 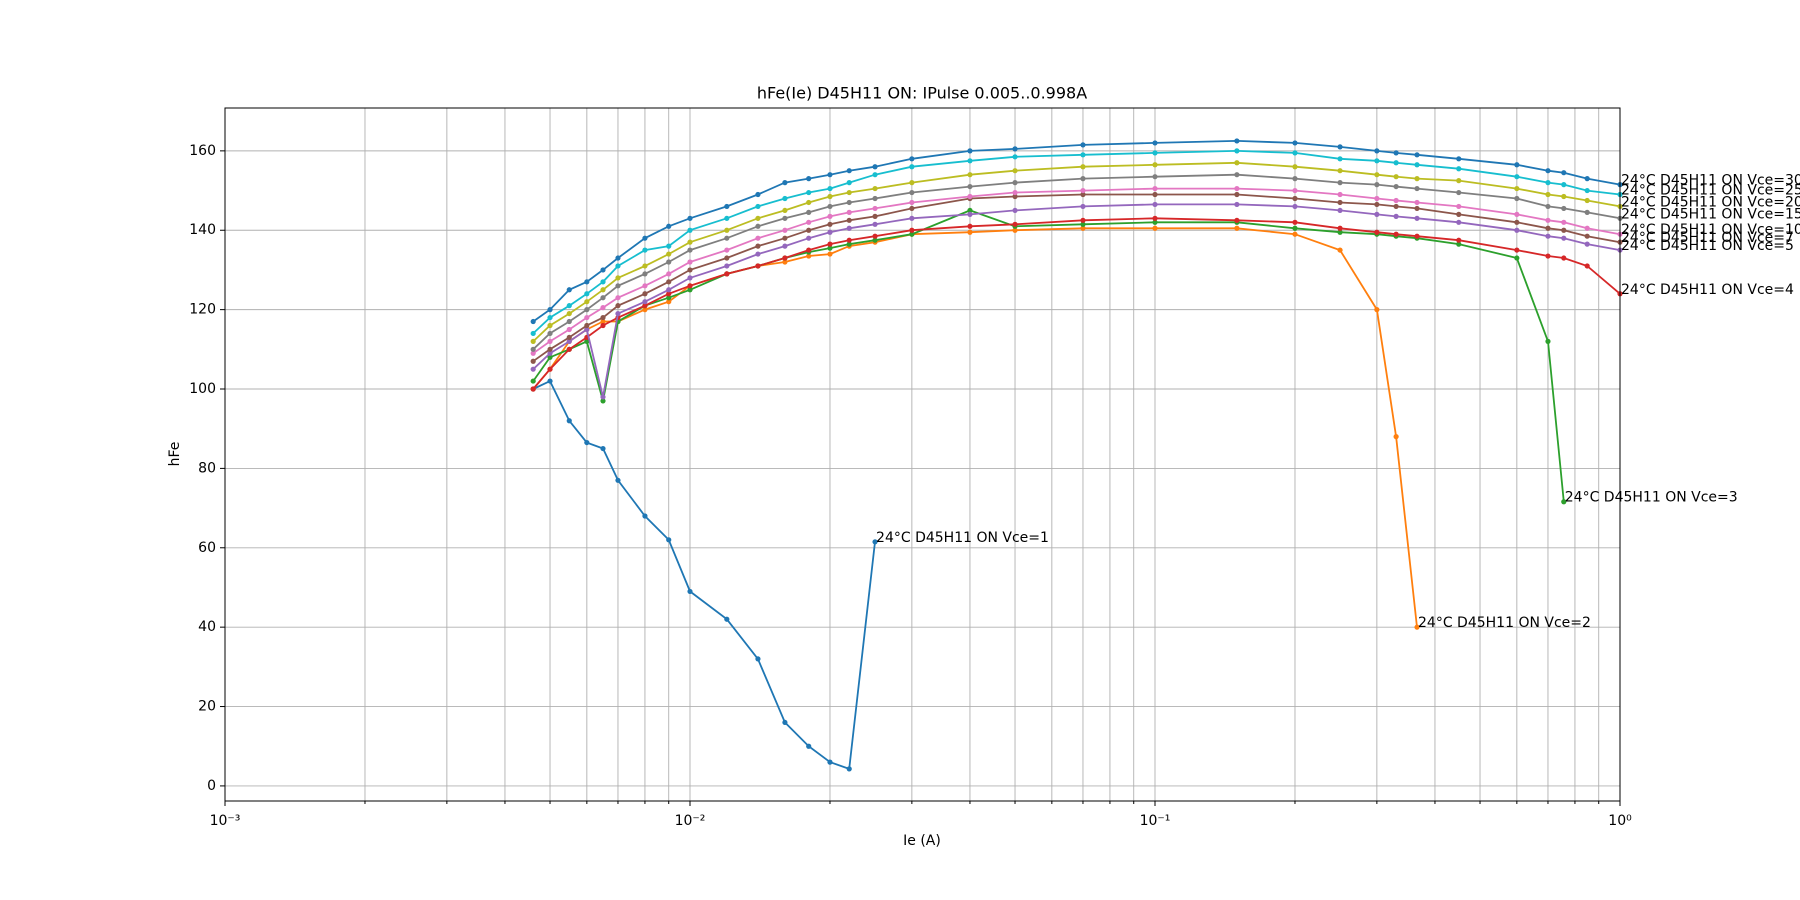 I want to click on x-axis-label: Ie (A), so click(x=922, y=841).